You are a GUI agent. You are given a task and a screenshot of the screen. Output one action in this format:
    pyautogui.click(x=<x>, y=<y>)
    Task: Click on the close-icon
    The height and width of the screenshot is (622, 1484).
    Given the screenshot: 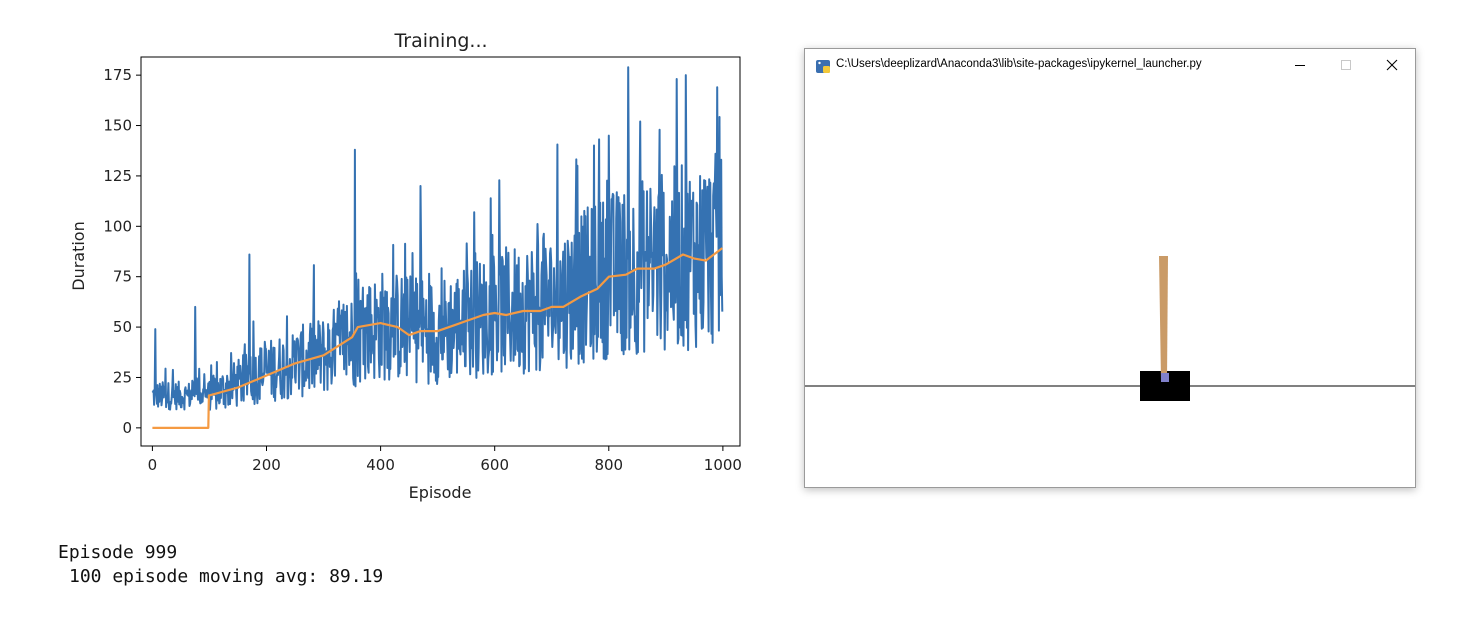 What is the action you would take?
    pyautogui.click(x=1392, y=65)
    